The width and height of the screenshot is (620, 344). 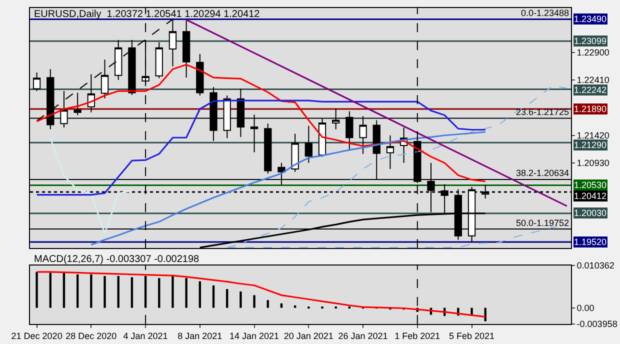 I want to click on annotation: 38.2-1.20634, so click(x=543, y=173).